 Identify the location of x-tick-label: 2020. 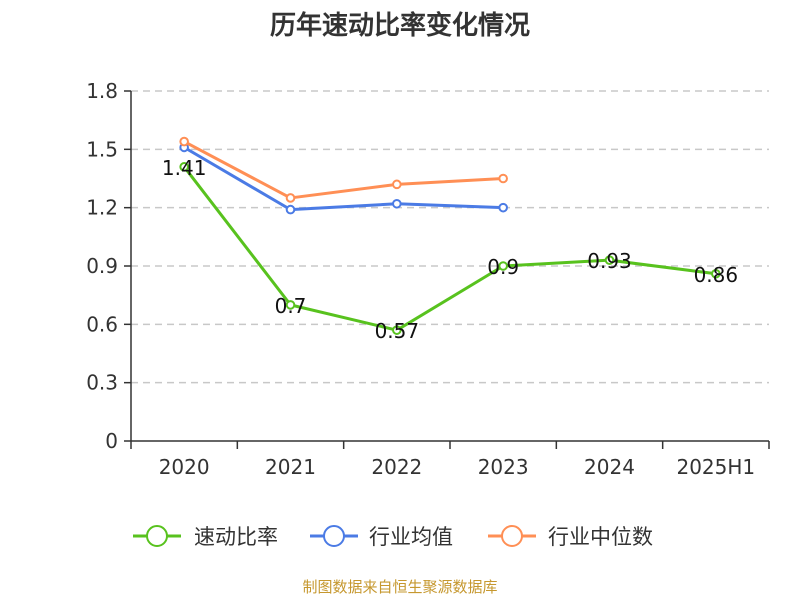
(184, 467).